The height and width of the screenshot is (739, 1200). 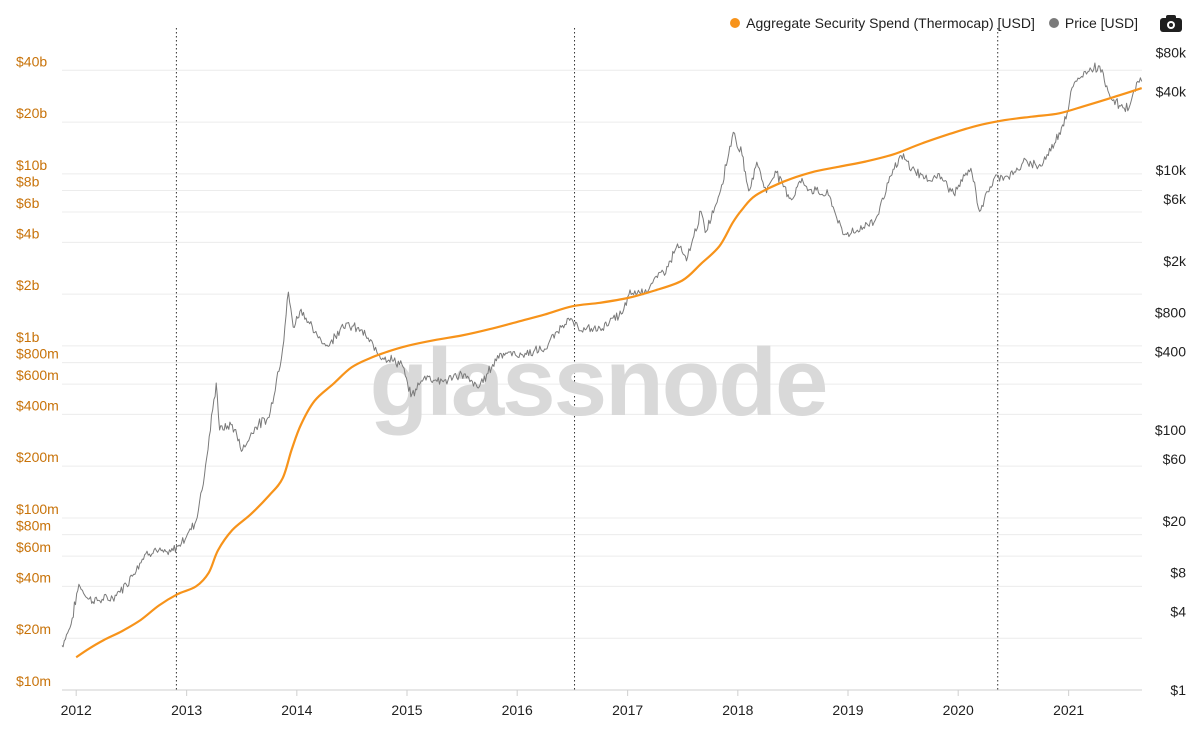 What do you see at coordinates (406, 710) in the screenshot?
I see `x-tick-label-3: 2015` at bounding box center [406, 710].